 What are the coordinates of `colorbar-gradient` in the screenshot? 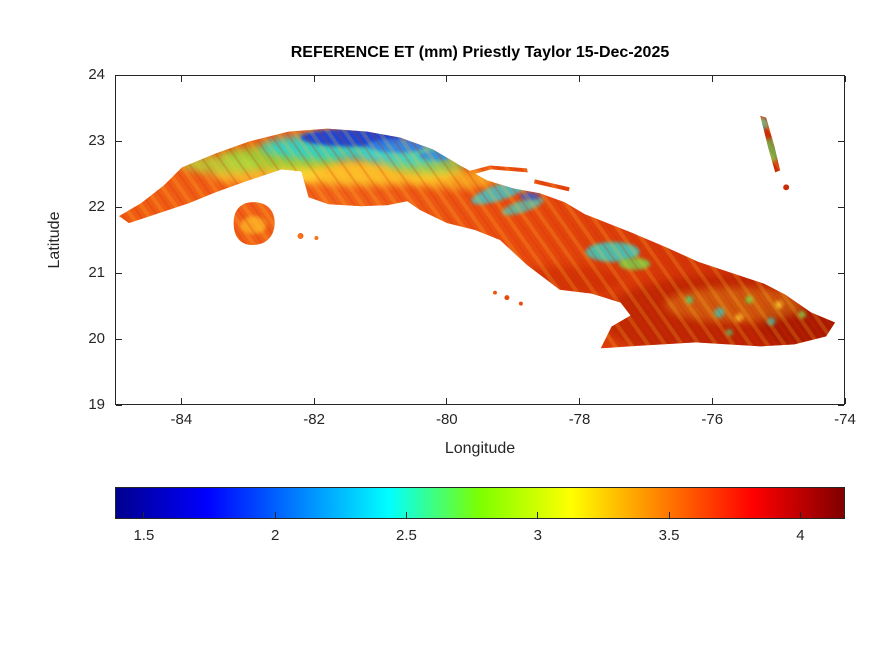 It's located at (480, 503).